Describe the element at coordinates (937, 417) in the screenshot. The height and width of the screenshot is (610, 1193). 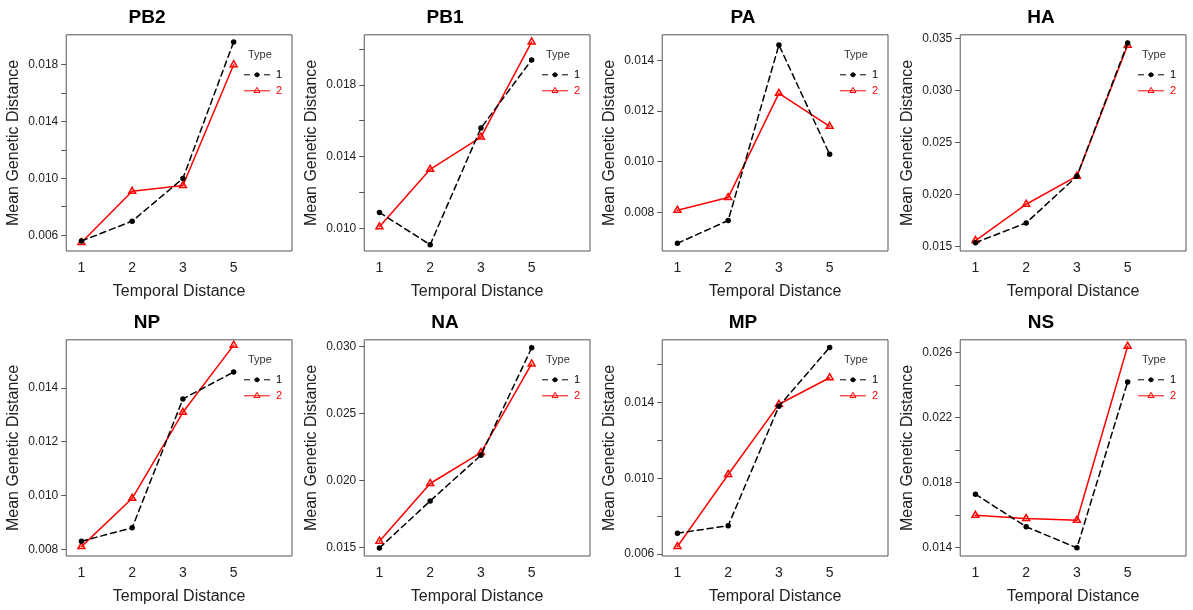
I see `y-tick-label: 0.022` at that location.